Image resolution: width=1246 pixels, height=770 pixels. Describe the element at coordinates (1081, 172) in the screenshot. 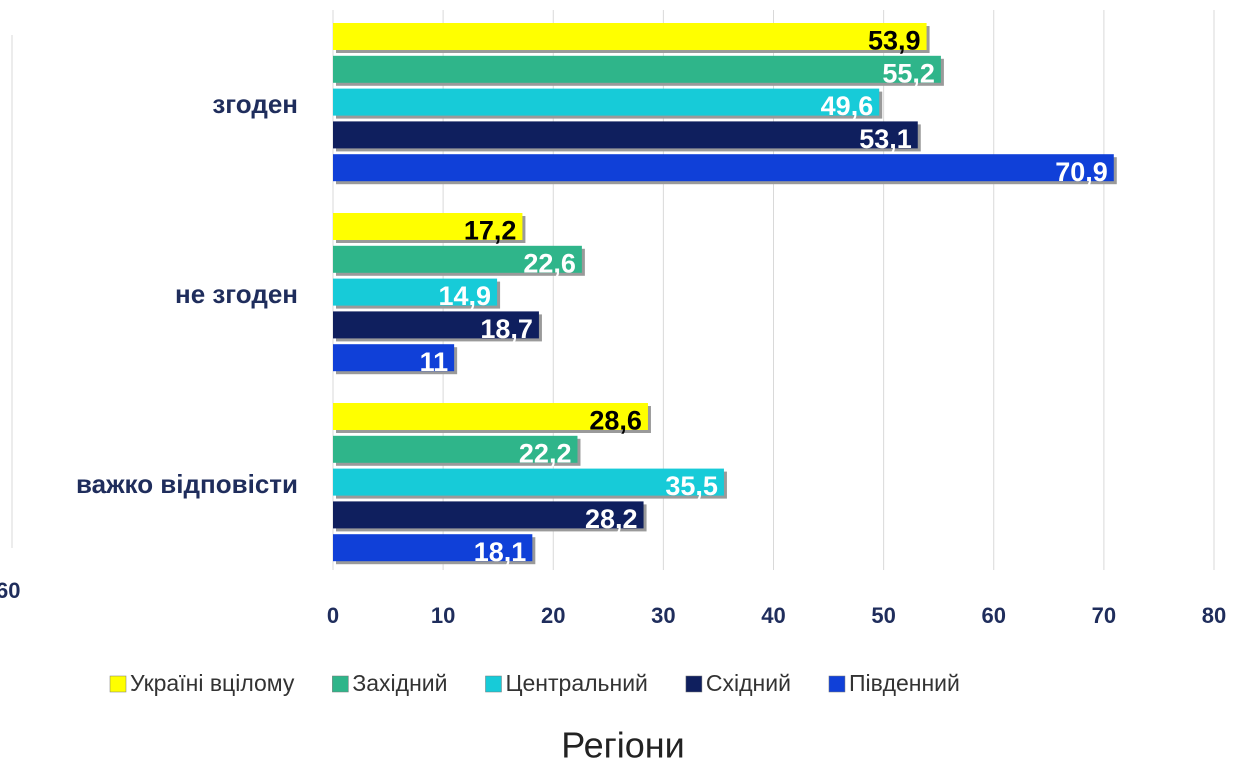

I see `data-label: 70,9` at that location.